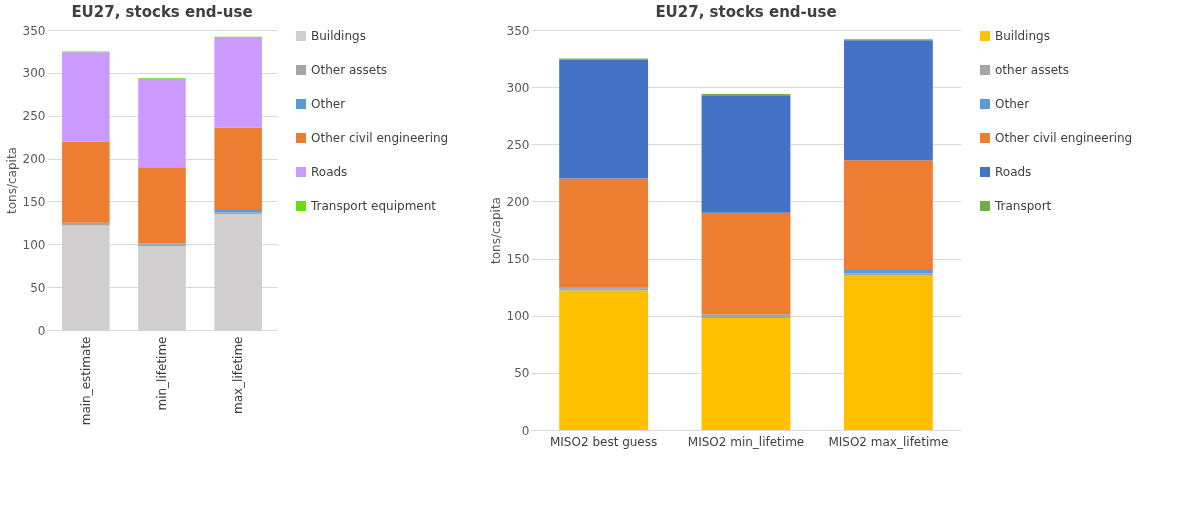 The image size is (1192, 515). Describe the element at coordinates (746, 441) in the screenshot. I see `x-tick-label: MISO2 min_lifetime` at that location.